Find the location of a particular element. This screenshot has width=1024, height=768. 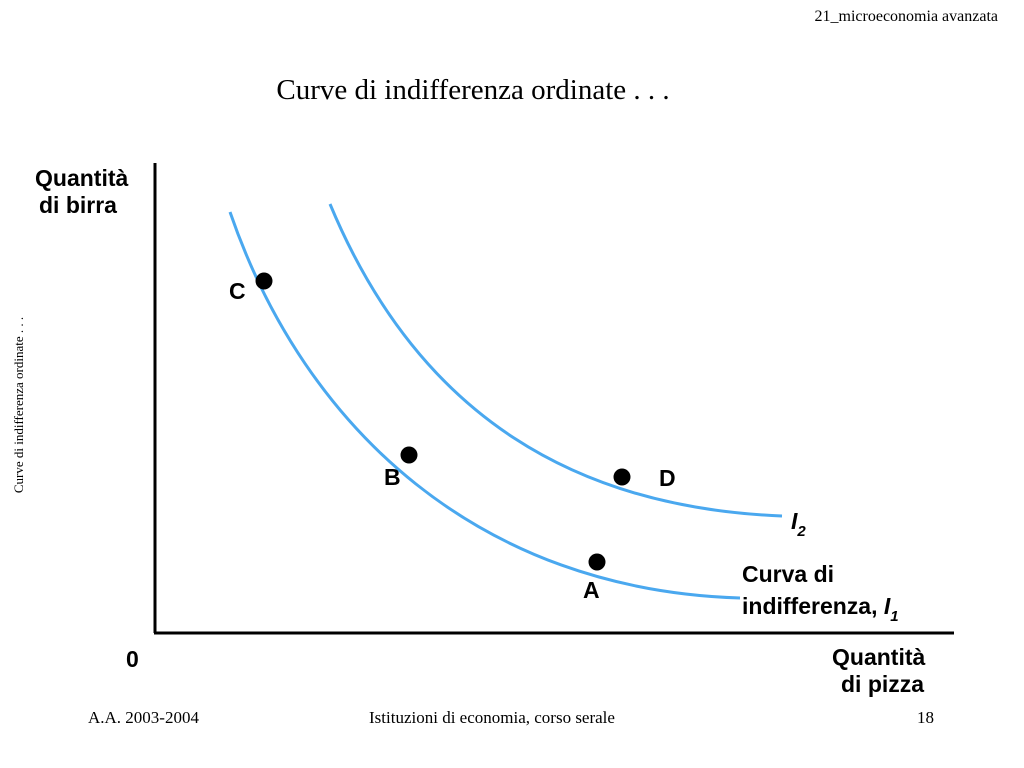

curve-i1-label-line2: indifferenza, I1 is located at coordinates (820, 609).